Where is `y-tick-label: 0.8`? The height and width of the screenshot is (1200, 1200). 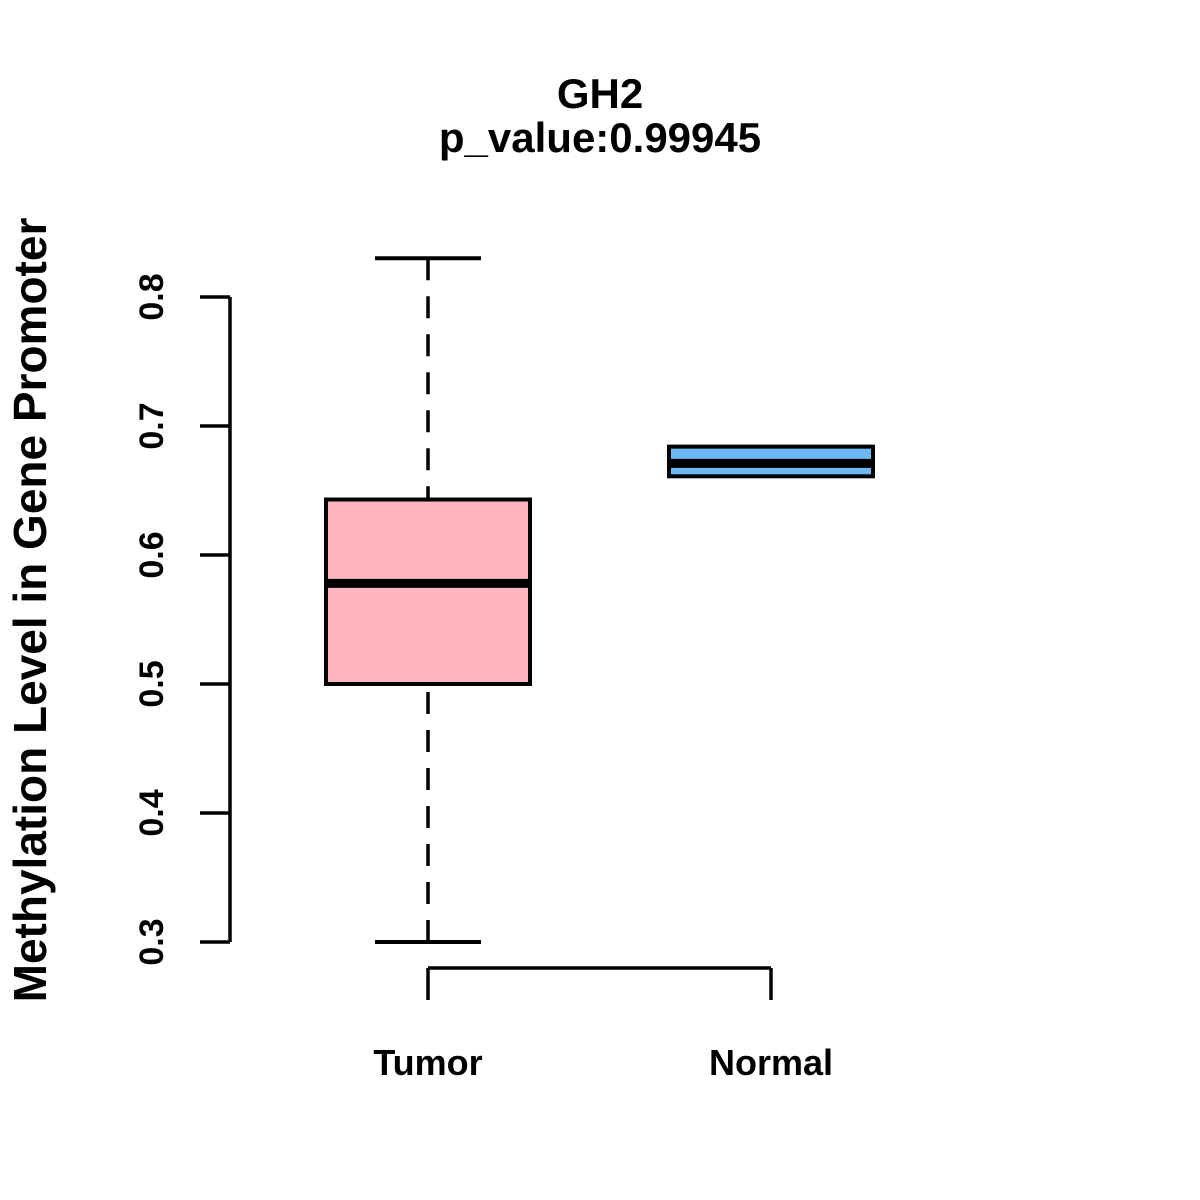 y-tick-label: 0.8 is located at coordinates (152, 296).